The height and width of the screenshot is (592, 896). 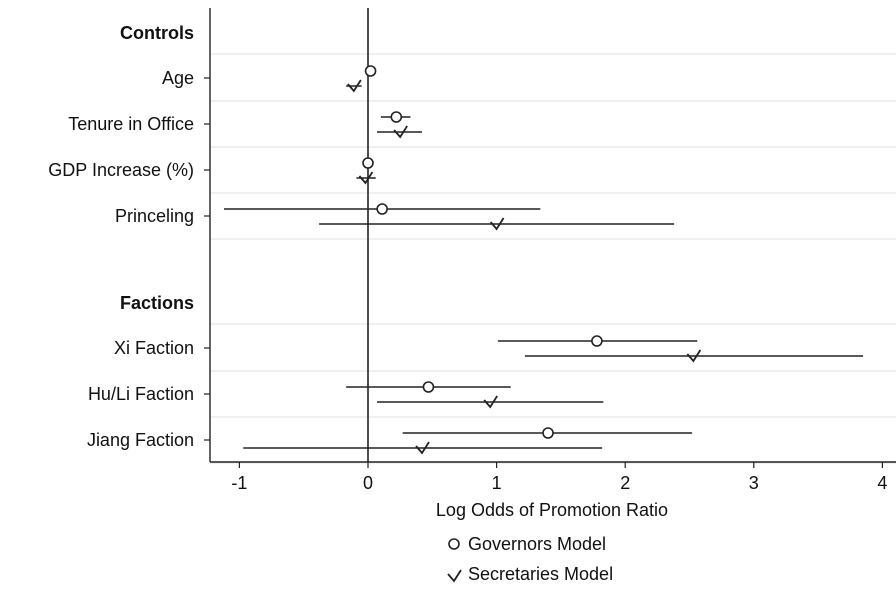 I want to click on group-label: Controls, so click(x=157, y=33).